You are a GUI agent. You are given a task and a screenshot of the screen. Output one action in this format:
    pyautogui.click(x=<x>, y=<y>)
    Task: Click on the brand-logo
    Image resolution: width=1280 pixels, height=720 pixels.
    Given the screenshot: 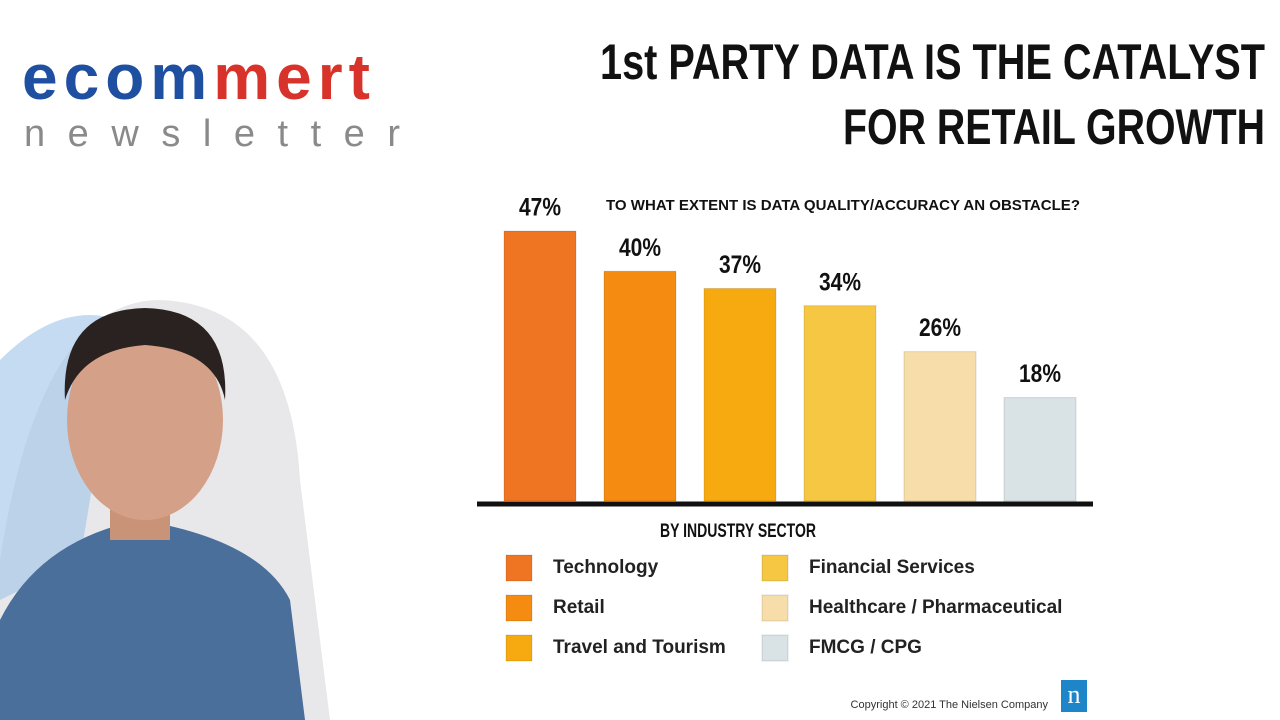 What is the action you would take?
    pyautogui.click(x=1074, y=696)
    